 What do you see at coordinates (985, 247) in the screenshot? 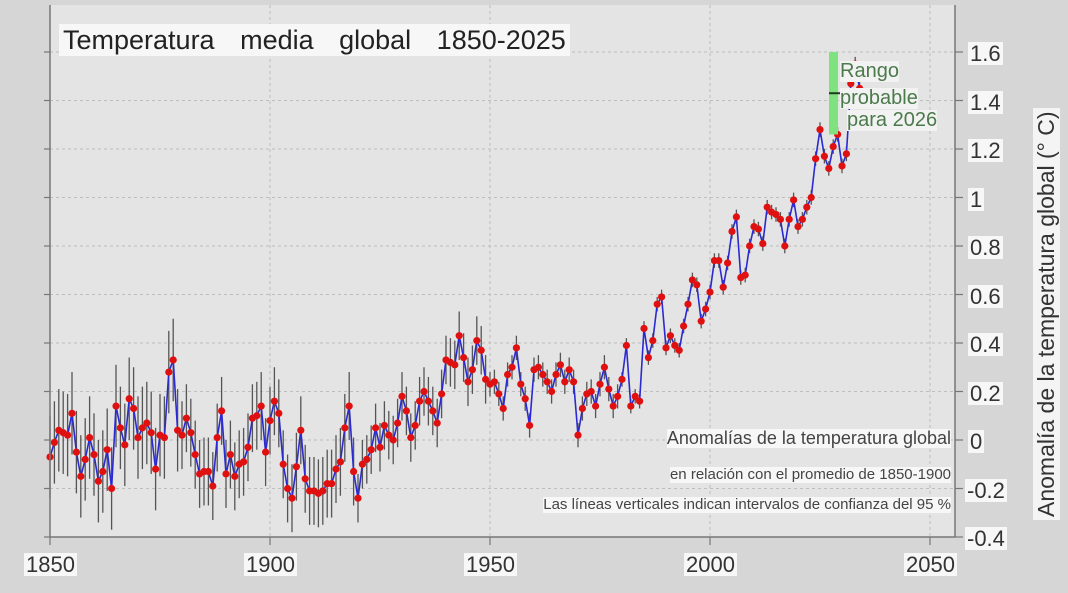
I see `y-tick-label: 0.8` at bounding box center [985, 247].